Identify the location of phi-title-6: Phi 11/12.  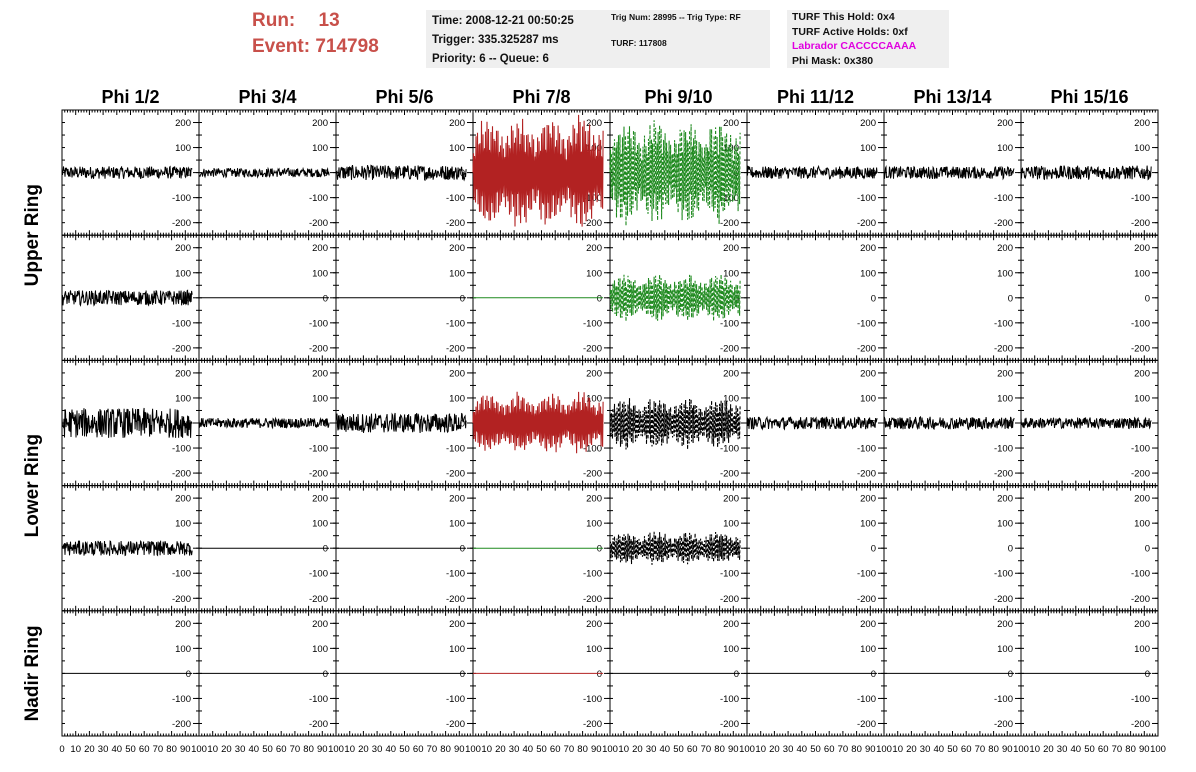
(815, 97).